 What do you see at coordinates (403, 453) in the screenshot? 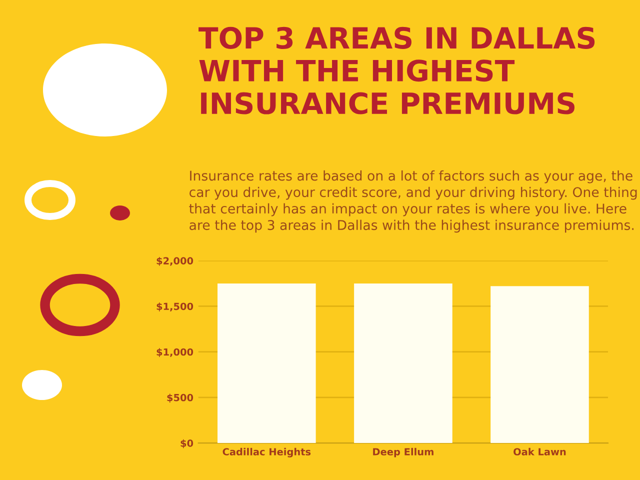
I see `x-tick-label: Deep Ellum` at bounding box center [403, 453].